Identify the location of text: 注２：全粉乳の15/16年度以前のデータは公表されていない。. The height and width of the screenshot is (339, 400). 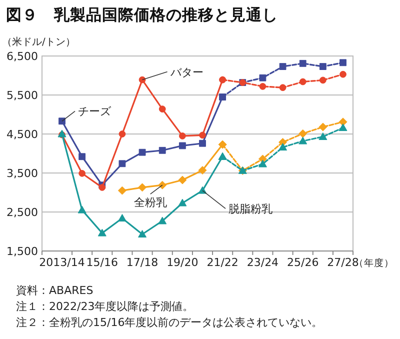
(169, 322).